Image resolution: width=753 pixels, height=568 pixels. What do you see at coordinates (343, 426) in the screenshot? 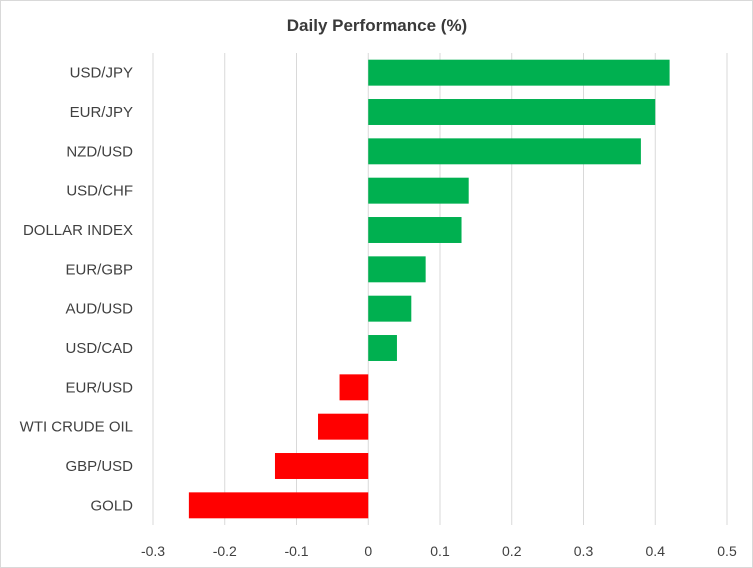
I see `bar-wti-crude-oil` at bounding box center [343, 426].